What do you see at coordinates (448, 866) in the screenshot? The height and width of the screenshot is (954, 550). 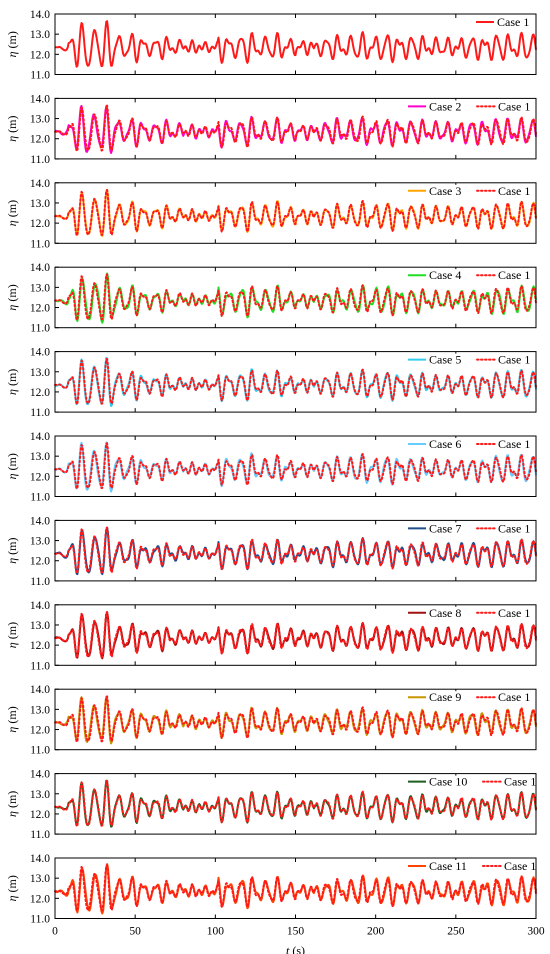 I see `legend-label: Case 11` at bounding box center [448, 866].